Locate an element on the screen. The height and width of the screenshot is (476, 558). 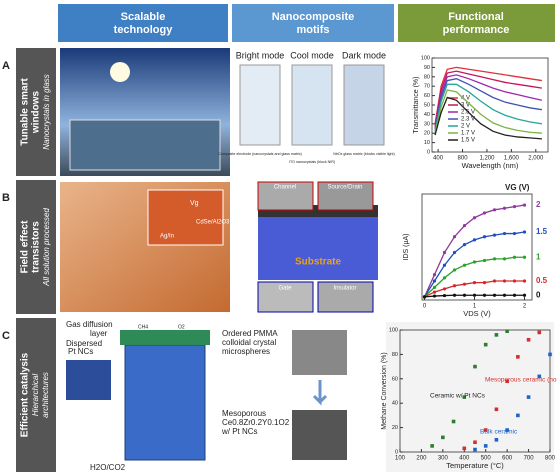
label: Tunable smart is located at coordinates (25, 112).